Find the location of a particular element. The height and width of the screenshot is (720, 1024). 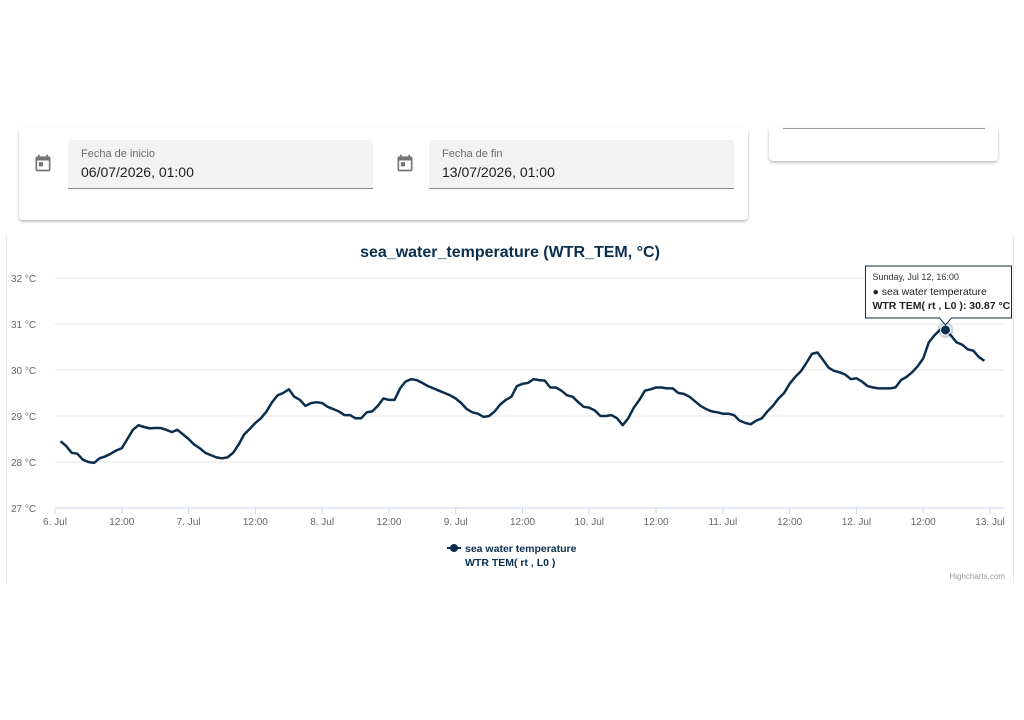

x-tick-label: 7. Jul is located at coordinates (189, 522).